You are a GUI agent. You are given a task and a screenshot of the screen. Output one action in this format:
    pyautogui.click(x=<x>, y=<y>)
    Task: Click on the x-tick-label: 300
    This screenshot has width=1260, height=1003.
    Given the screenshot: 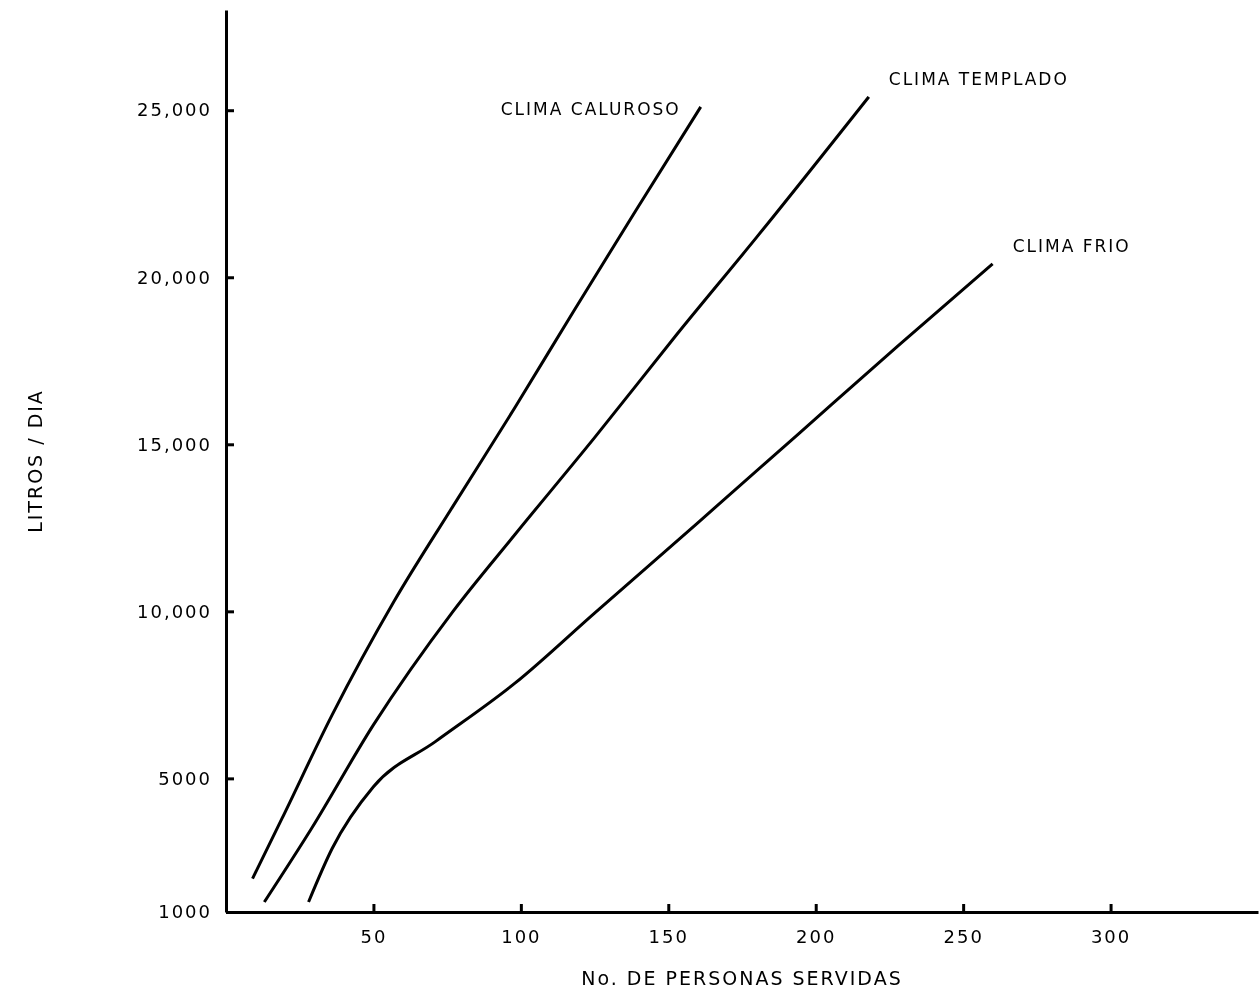 What is the action you would take?
    pyautogui.click(x=1111, y=936)
    